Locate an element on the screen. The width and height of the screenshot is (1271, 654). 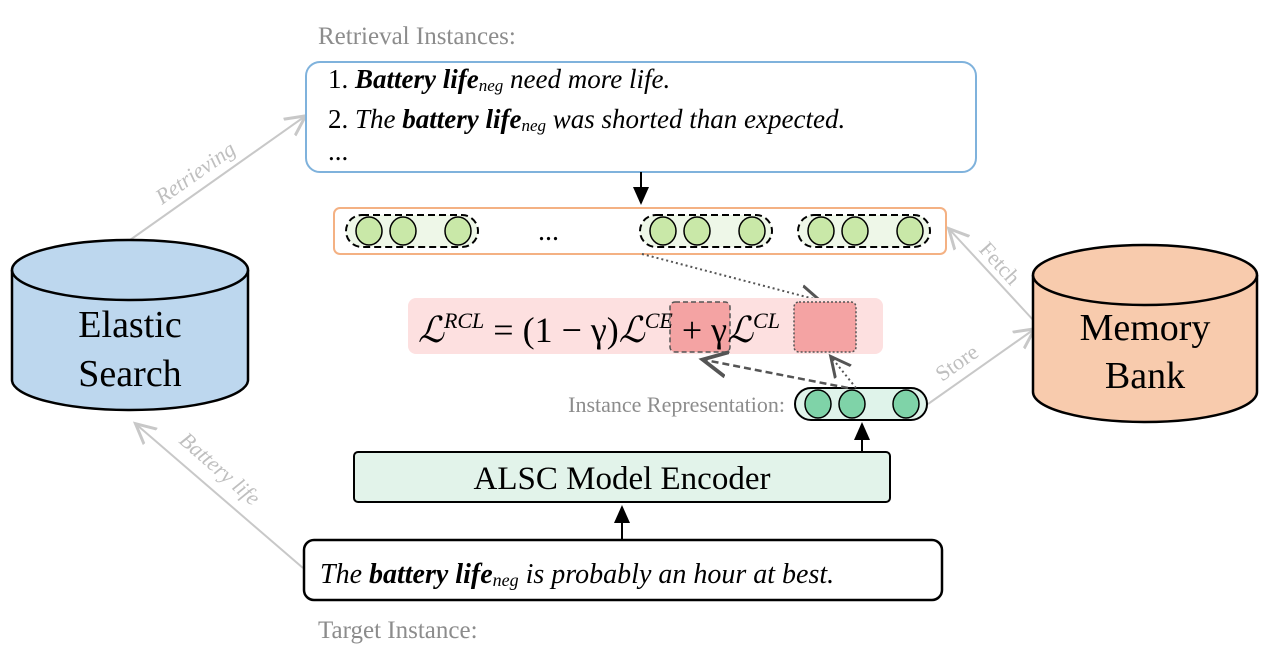
retrieval-title: Retrieval Instances: is located at coordinates (417, 36).